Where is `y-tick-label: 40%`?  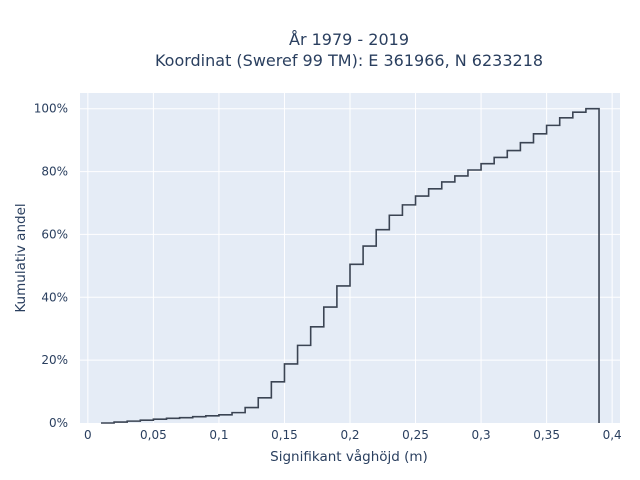
y-tick-label: 40% is located at coordinates (54, 297).